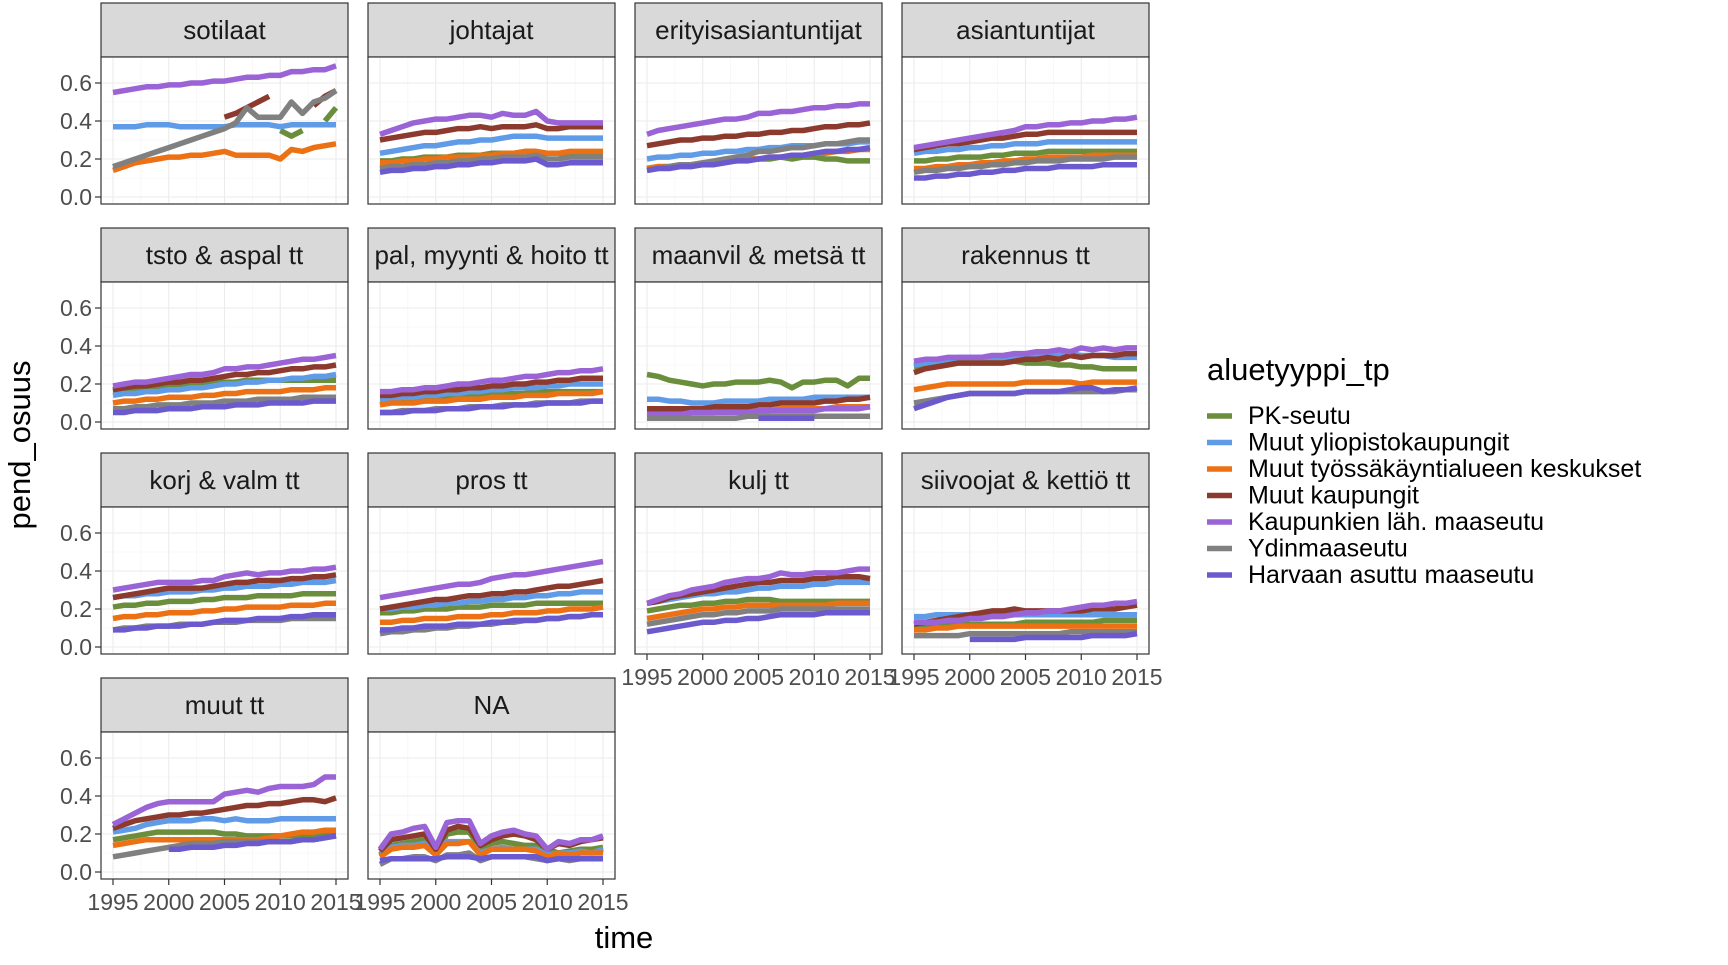  What do you see at coordinates (624, 937) in the screenshot?
I see `x-axis-title: time` at bounding box center [624, 937].